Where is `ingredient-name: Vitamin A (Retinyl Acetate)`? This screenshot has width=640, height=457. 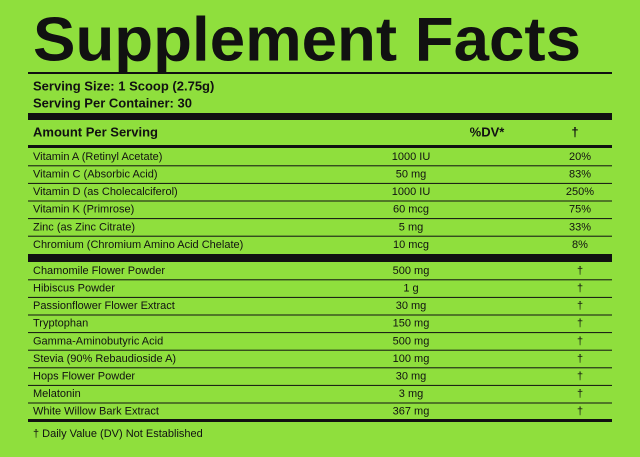 ingredient-name: Vitamin A (Retinyl Acetate) is located at coordinates (97, 157).